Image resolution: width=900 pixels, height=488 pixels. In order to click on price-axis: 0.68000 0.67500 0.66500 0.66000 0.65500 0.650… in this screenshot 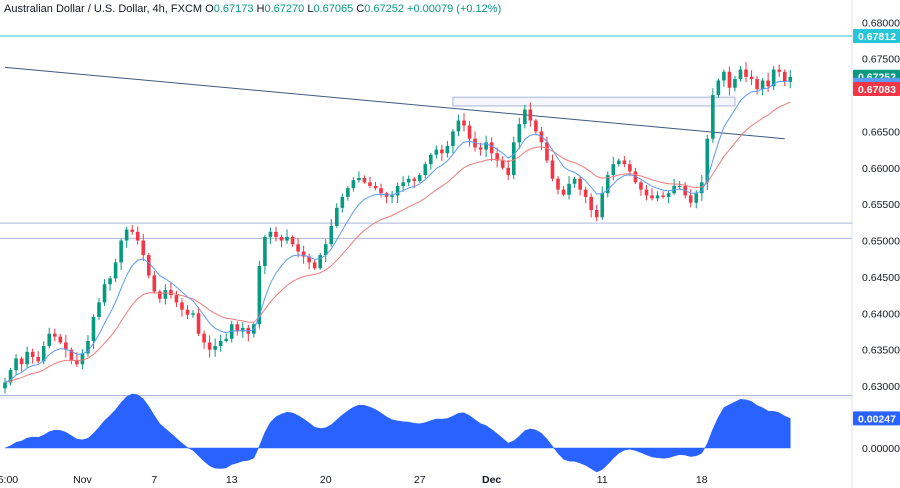, I will do `click(876, 236)`.